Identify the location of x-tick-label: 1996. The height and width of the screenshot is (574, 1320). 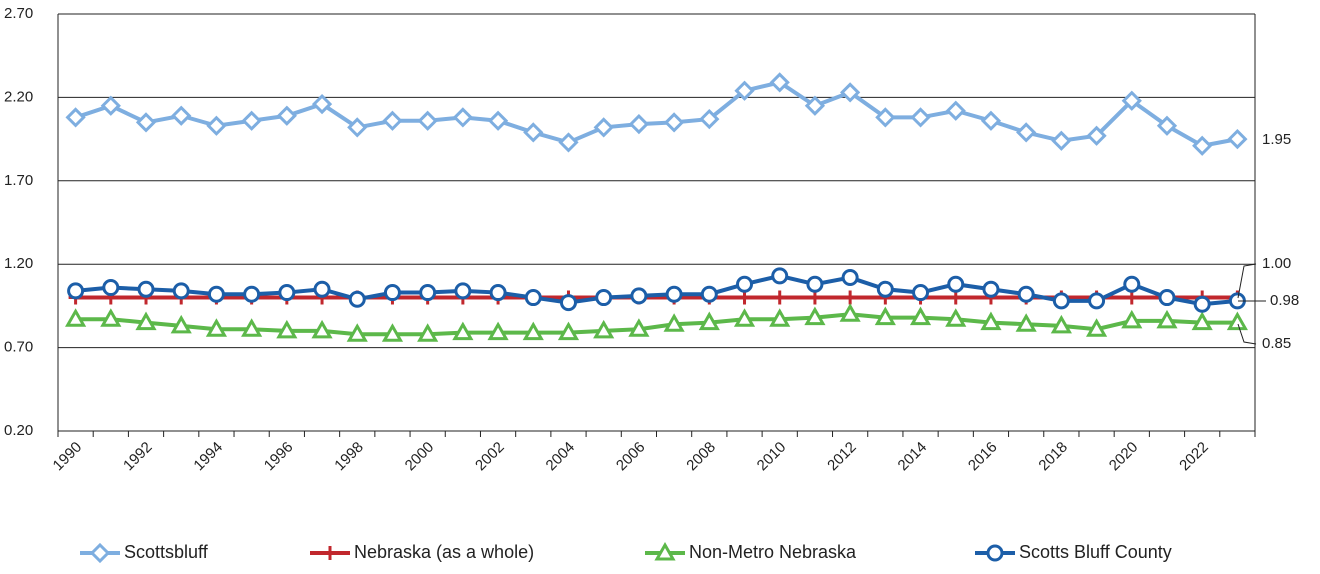
(279, 457).